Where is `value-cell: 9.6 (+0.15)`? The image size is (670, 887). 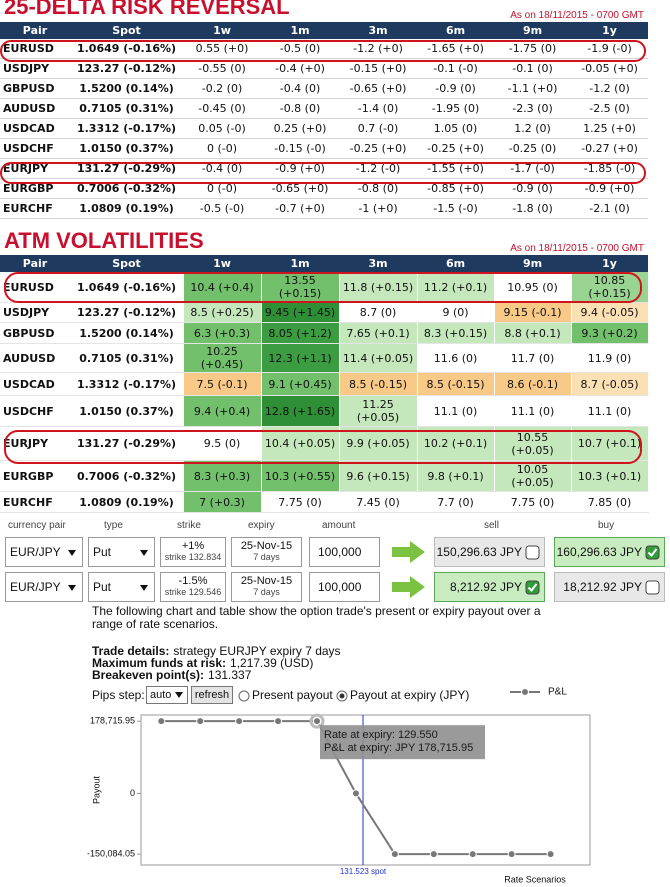
value-cell: 9.6 (+0.15) is located at coordinates (378, 476).